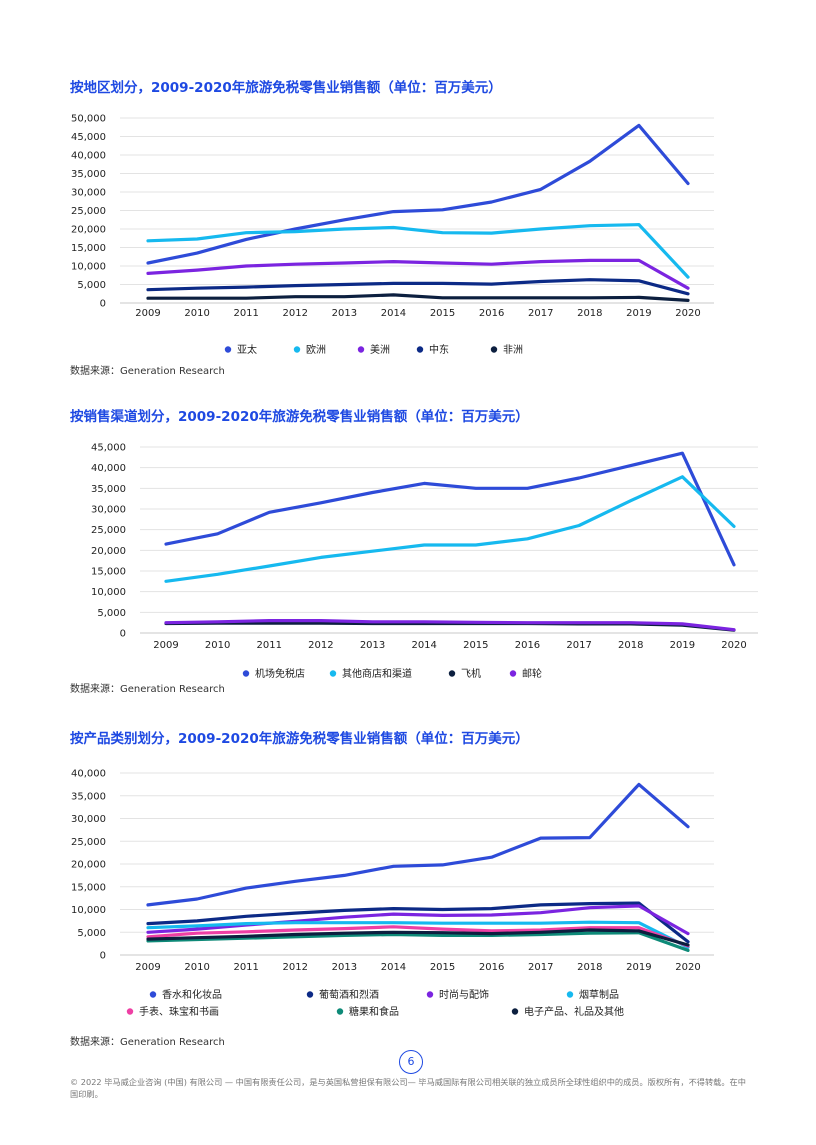  I want to click on x-tick-label: 2012, so click(295, 313).